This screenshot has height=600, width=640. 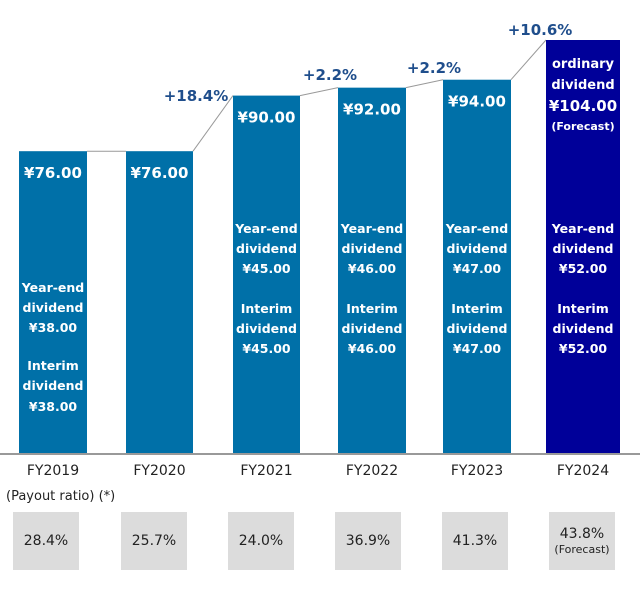 I want to click on year-end-dividend-label: ¥45.00, so click(x=266, y=268).